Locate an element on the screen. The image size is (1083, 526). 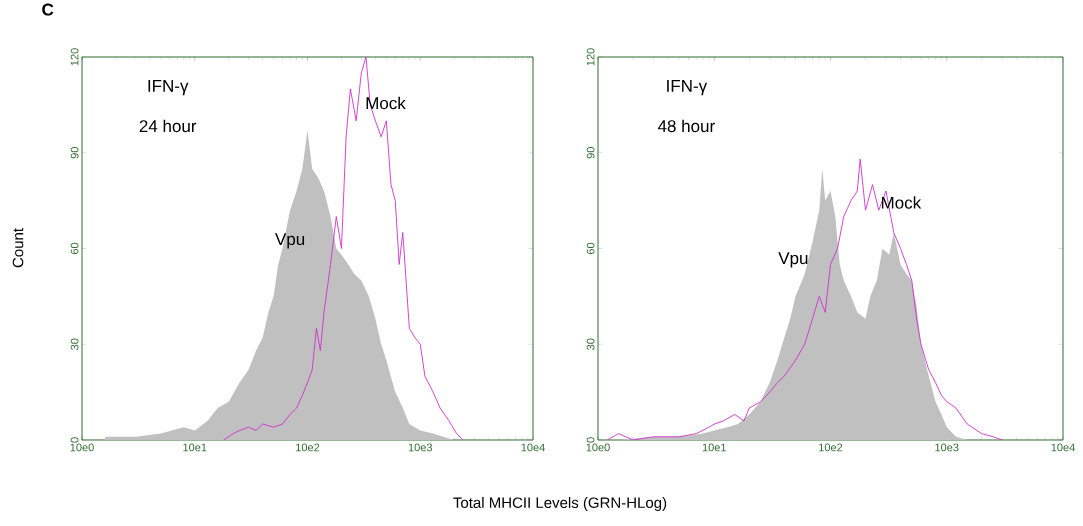
annotation: 48 hour is located at coordinates (686, 126).